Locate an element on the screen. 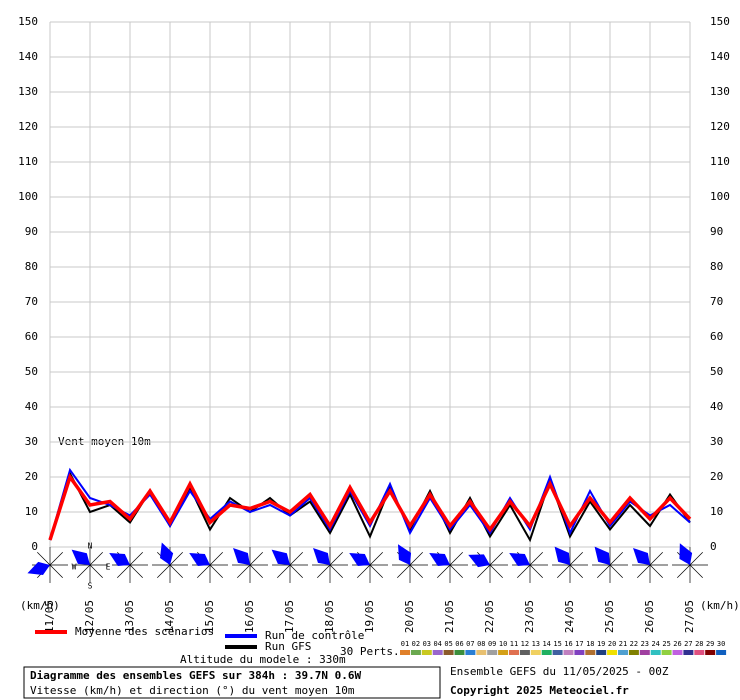 This screenshot has width=740, height=700. perturbation-label: 25 is located at coordinates (666, 644).